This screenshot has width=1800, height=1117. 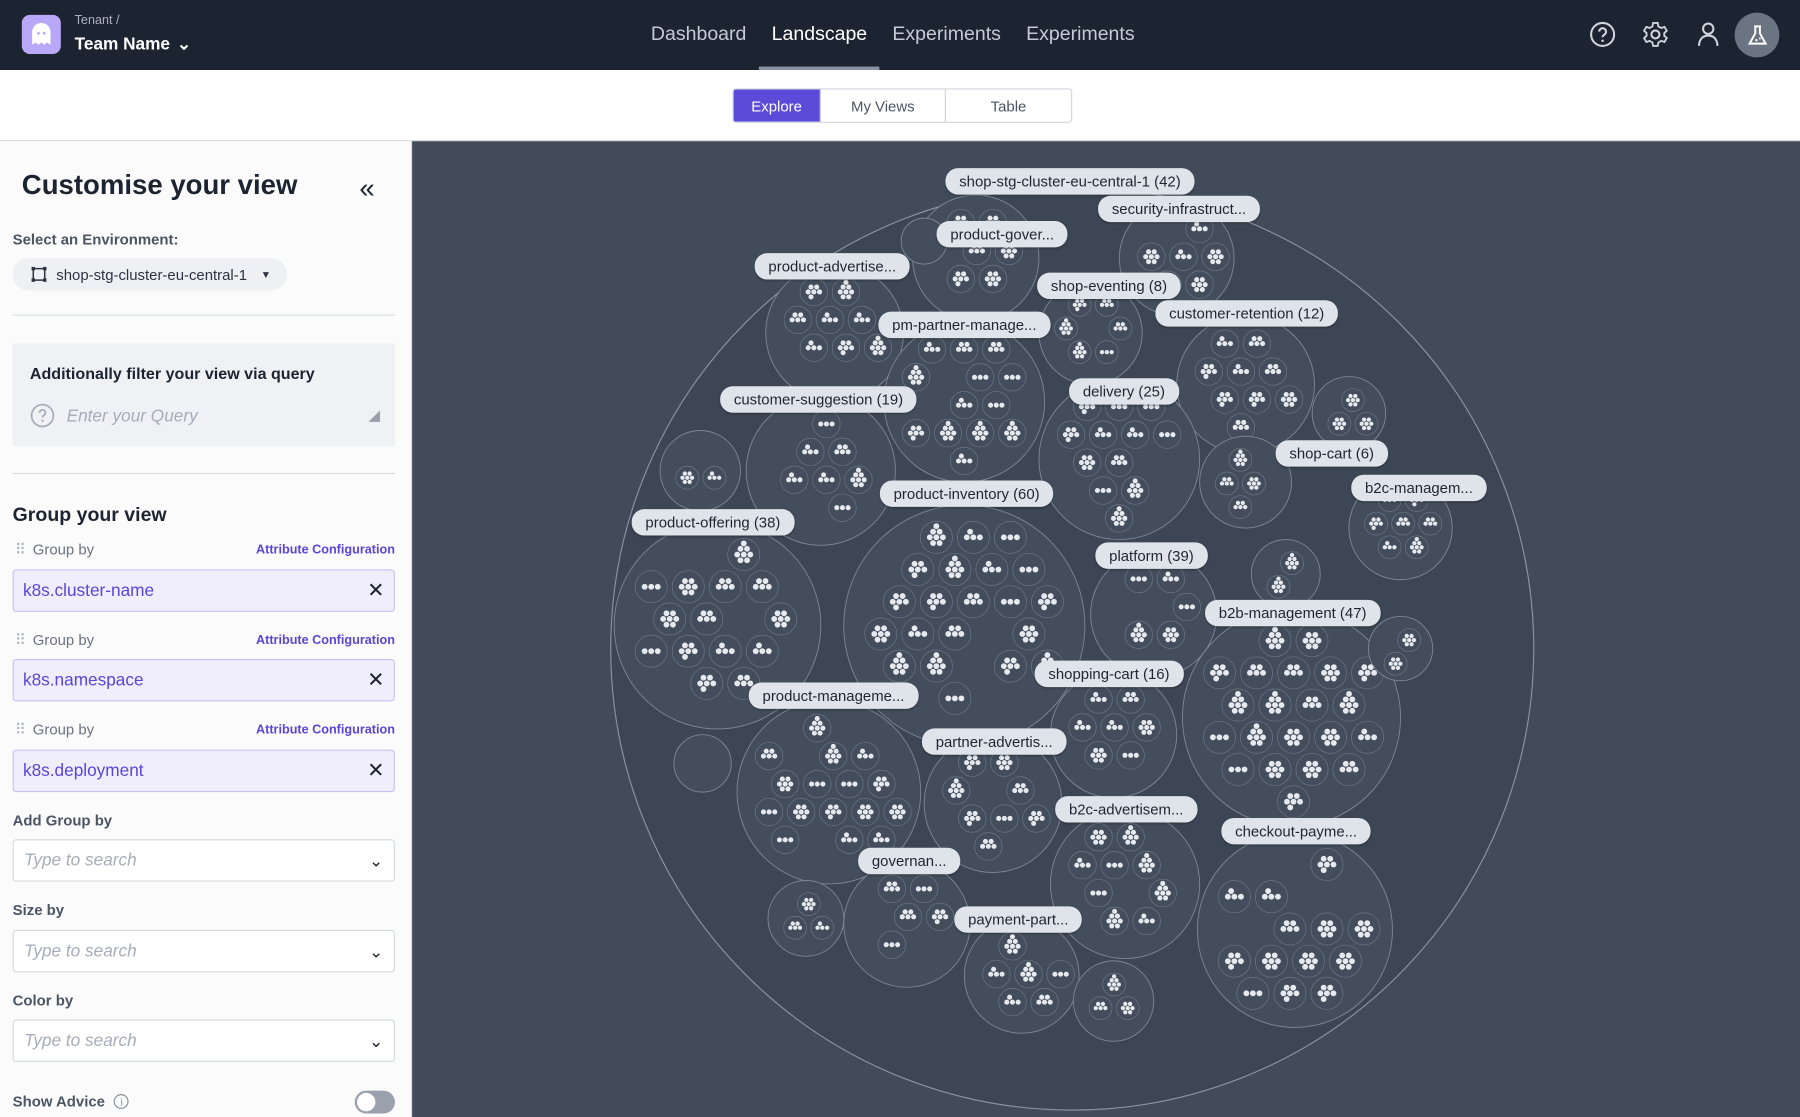 I want to click on group-by-chip: k8s.deployment ✕, so click(x=203, y=771).